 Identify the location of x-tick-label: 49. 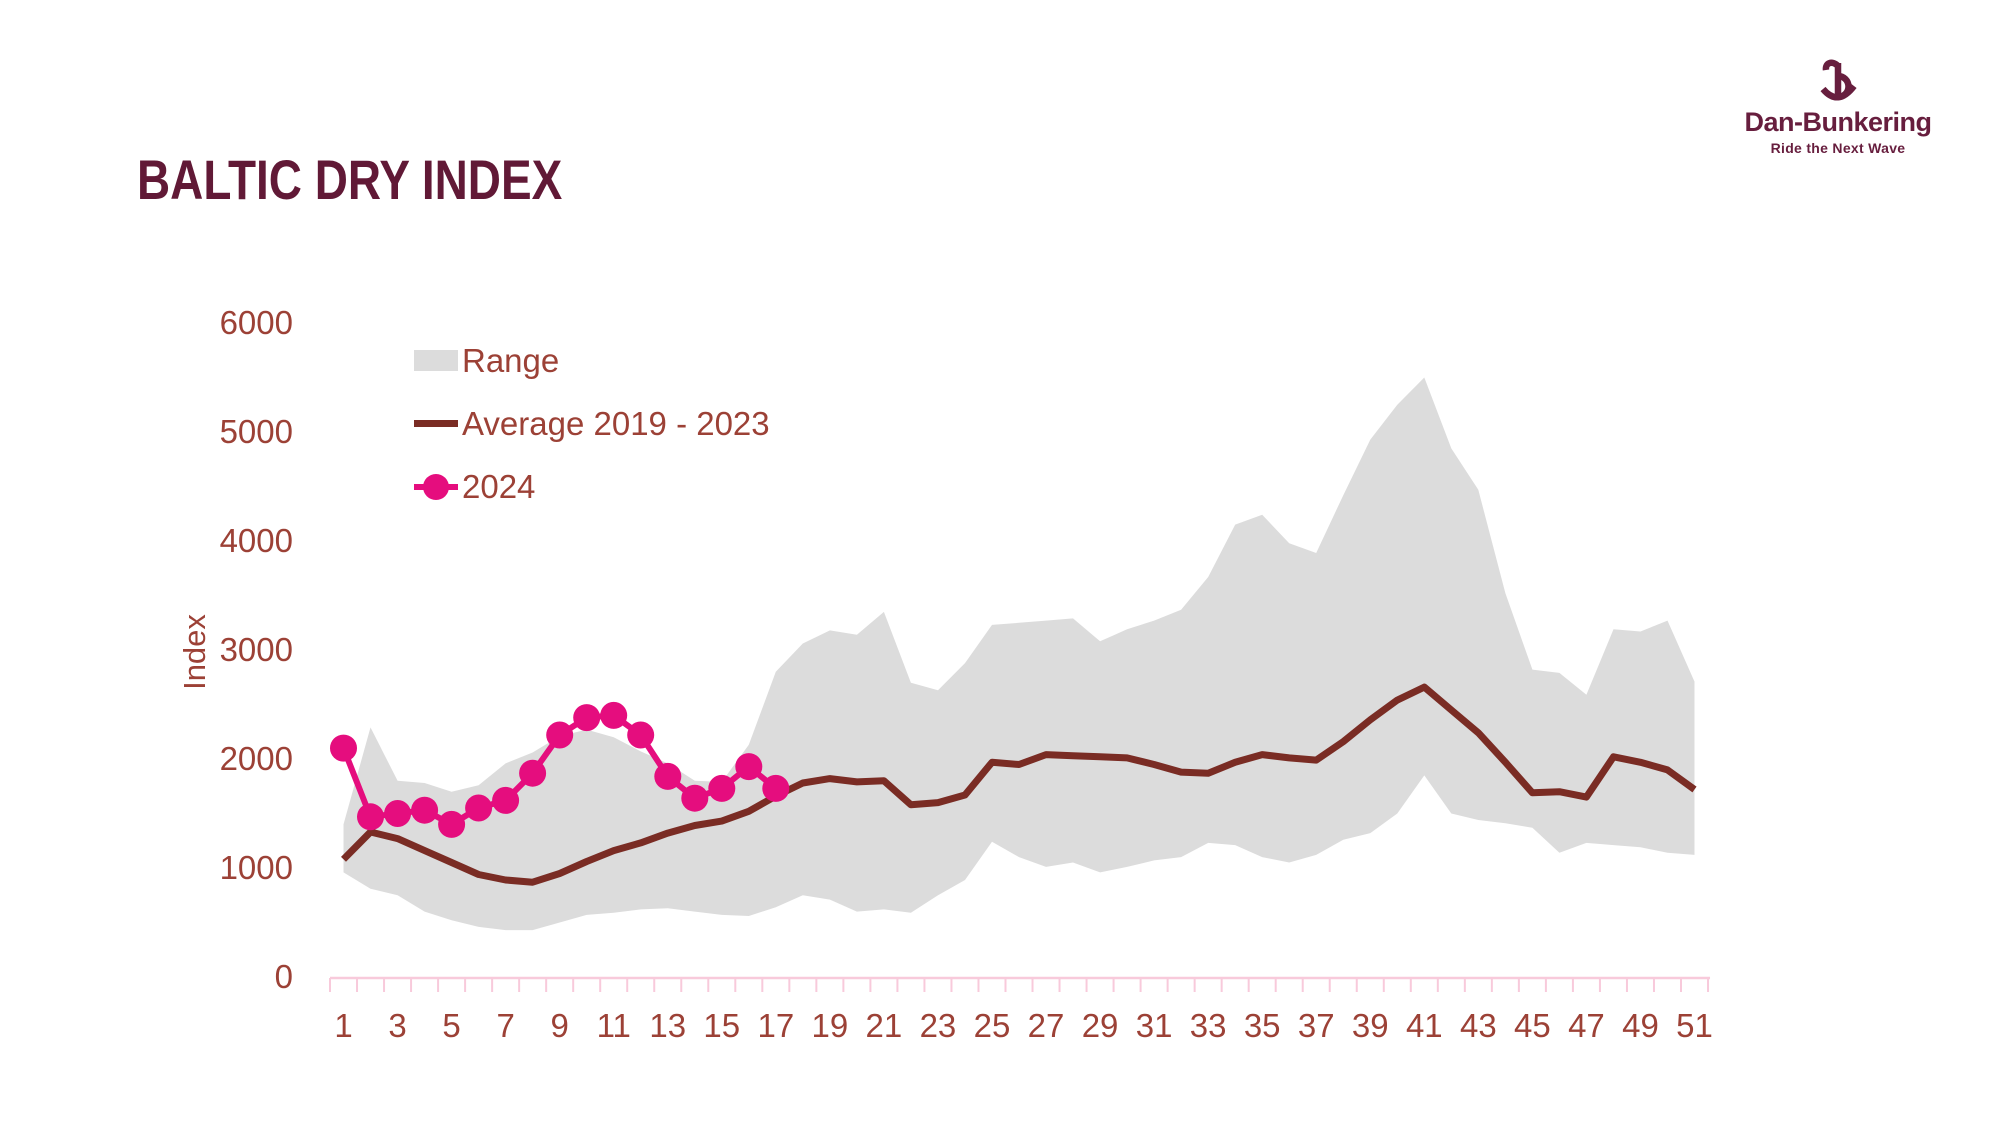
(1640, 1025).